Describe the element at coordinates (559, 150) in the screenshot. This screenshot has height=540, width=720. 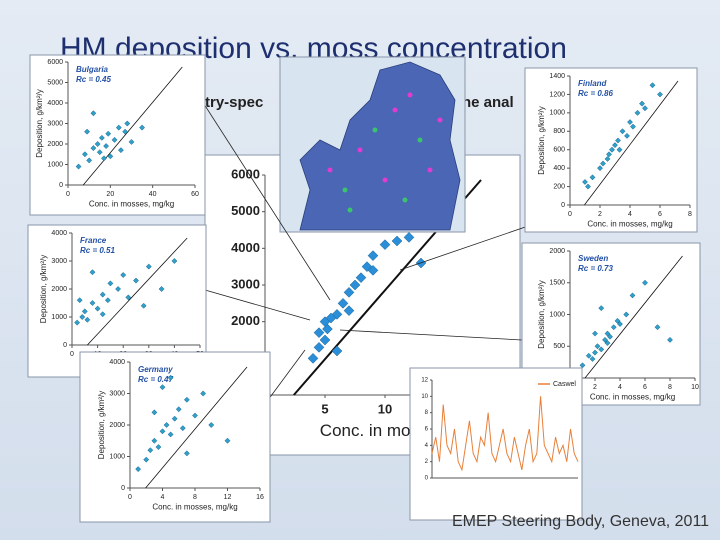
I see `y-tick-label: 600` at that location.